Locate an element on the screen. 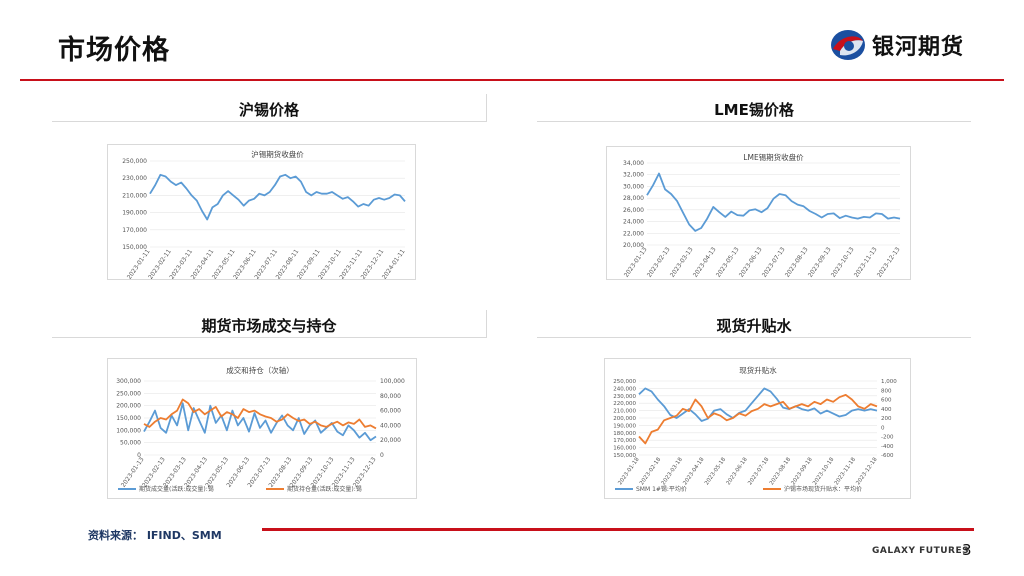 The image size is (1024, 576). y-tick-label: 180,000 is located at coordinates (624, 434).